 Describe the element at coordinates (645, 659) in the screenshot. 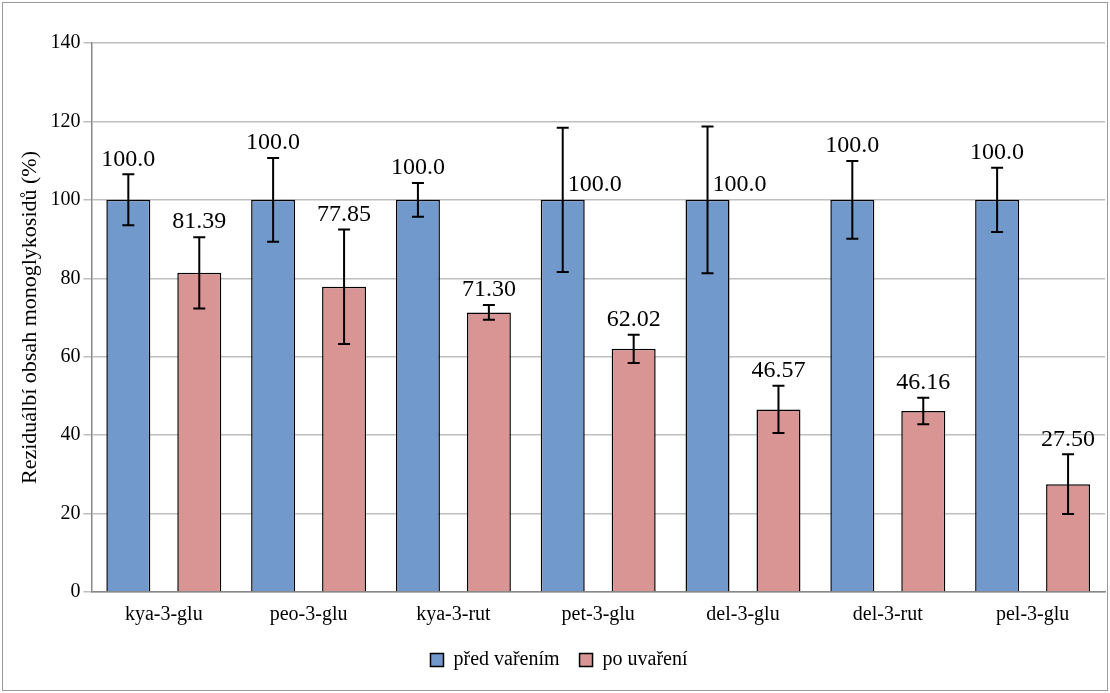

I see `legend-label: po uvaření` at that location.